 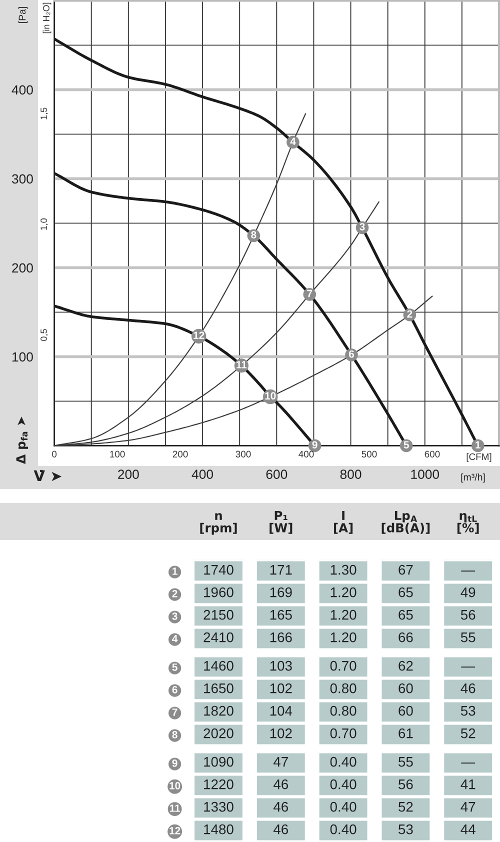 I want to click on x-tick-label: Lp$_{A}$ [dB(A)], so click(x=406, y=522).